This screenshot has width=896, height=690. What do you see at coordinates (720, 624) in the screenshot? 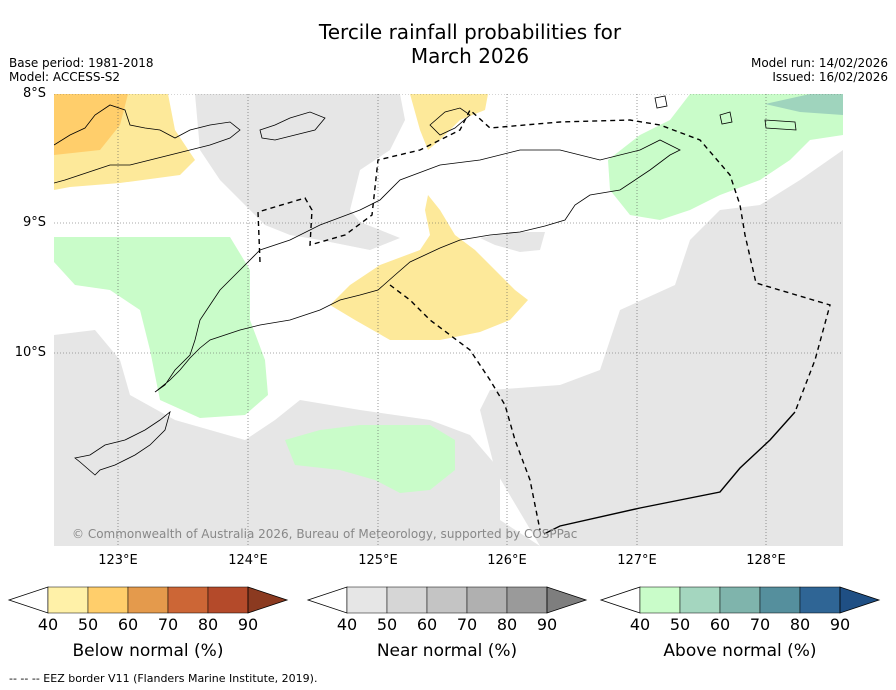
I see `above-tick-60: 60` at bounding box center [720, 624].